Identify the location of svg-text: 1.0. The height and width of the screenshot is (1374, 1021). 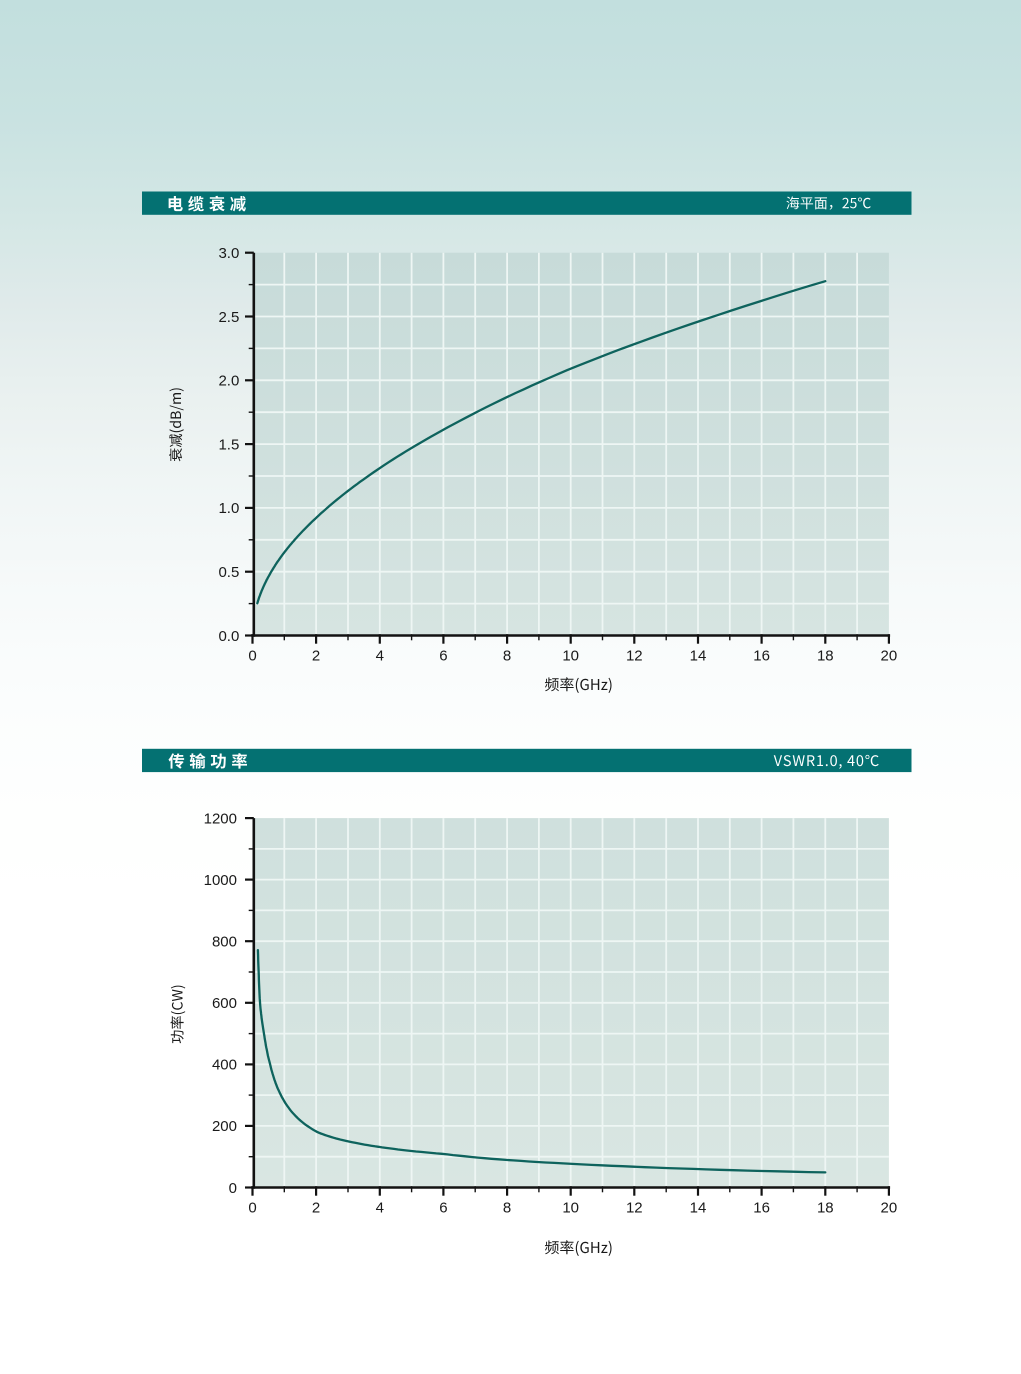
(228, 508).